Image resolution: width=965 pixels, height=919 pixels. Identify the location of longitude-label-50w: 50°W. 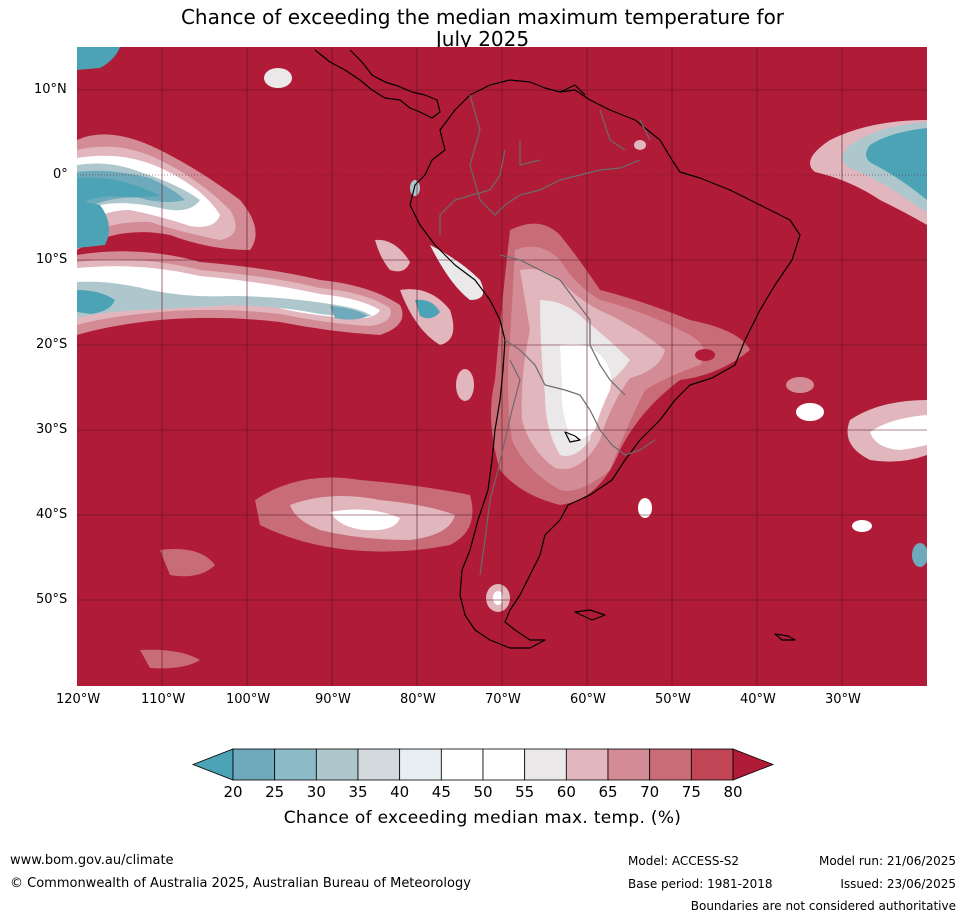
(673, 699).